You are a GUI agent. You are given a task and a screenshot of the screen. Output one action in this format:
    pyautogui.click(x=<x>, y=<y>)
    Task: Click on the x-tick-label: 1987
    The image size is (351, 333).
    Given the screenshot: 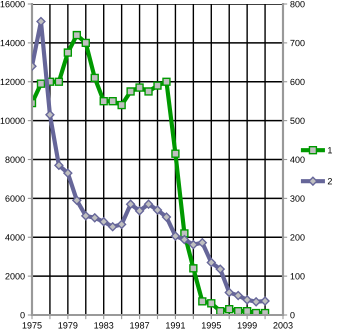 What is the action you would take?
    pyautogui.click(x=140, y=325)
    